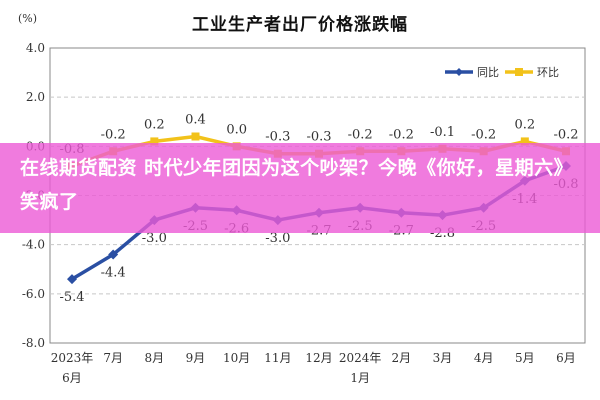  Describe the element at coordinates (297, 185) in the screenshot. I see `headline-text: 在线期货配资 时代少年团因为这个吵架？今晚《你好，星期六》笑疯了` at that location.